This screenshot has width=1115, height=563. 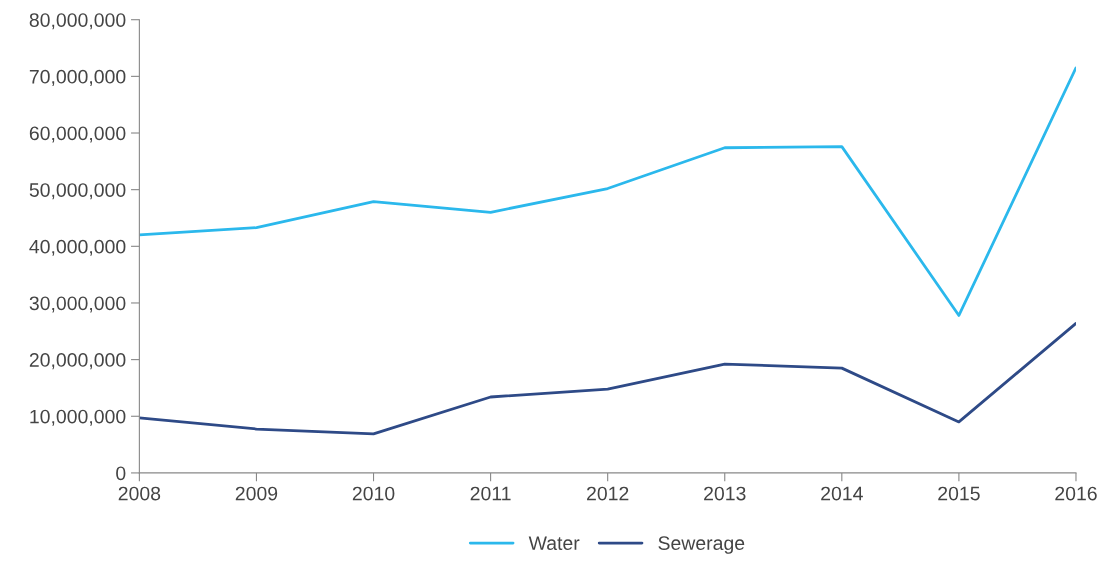 I want to click on y-tick-label: 10,000,000, so click(x=78, y=417).